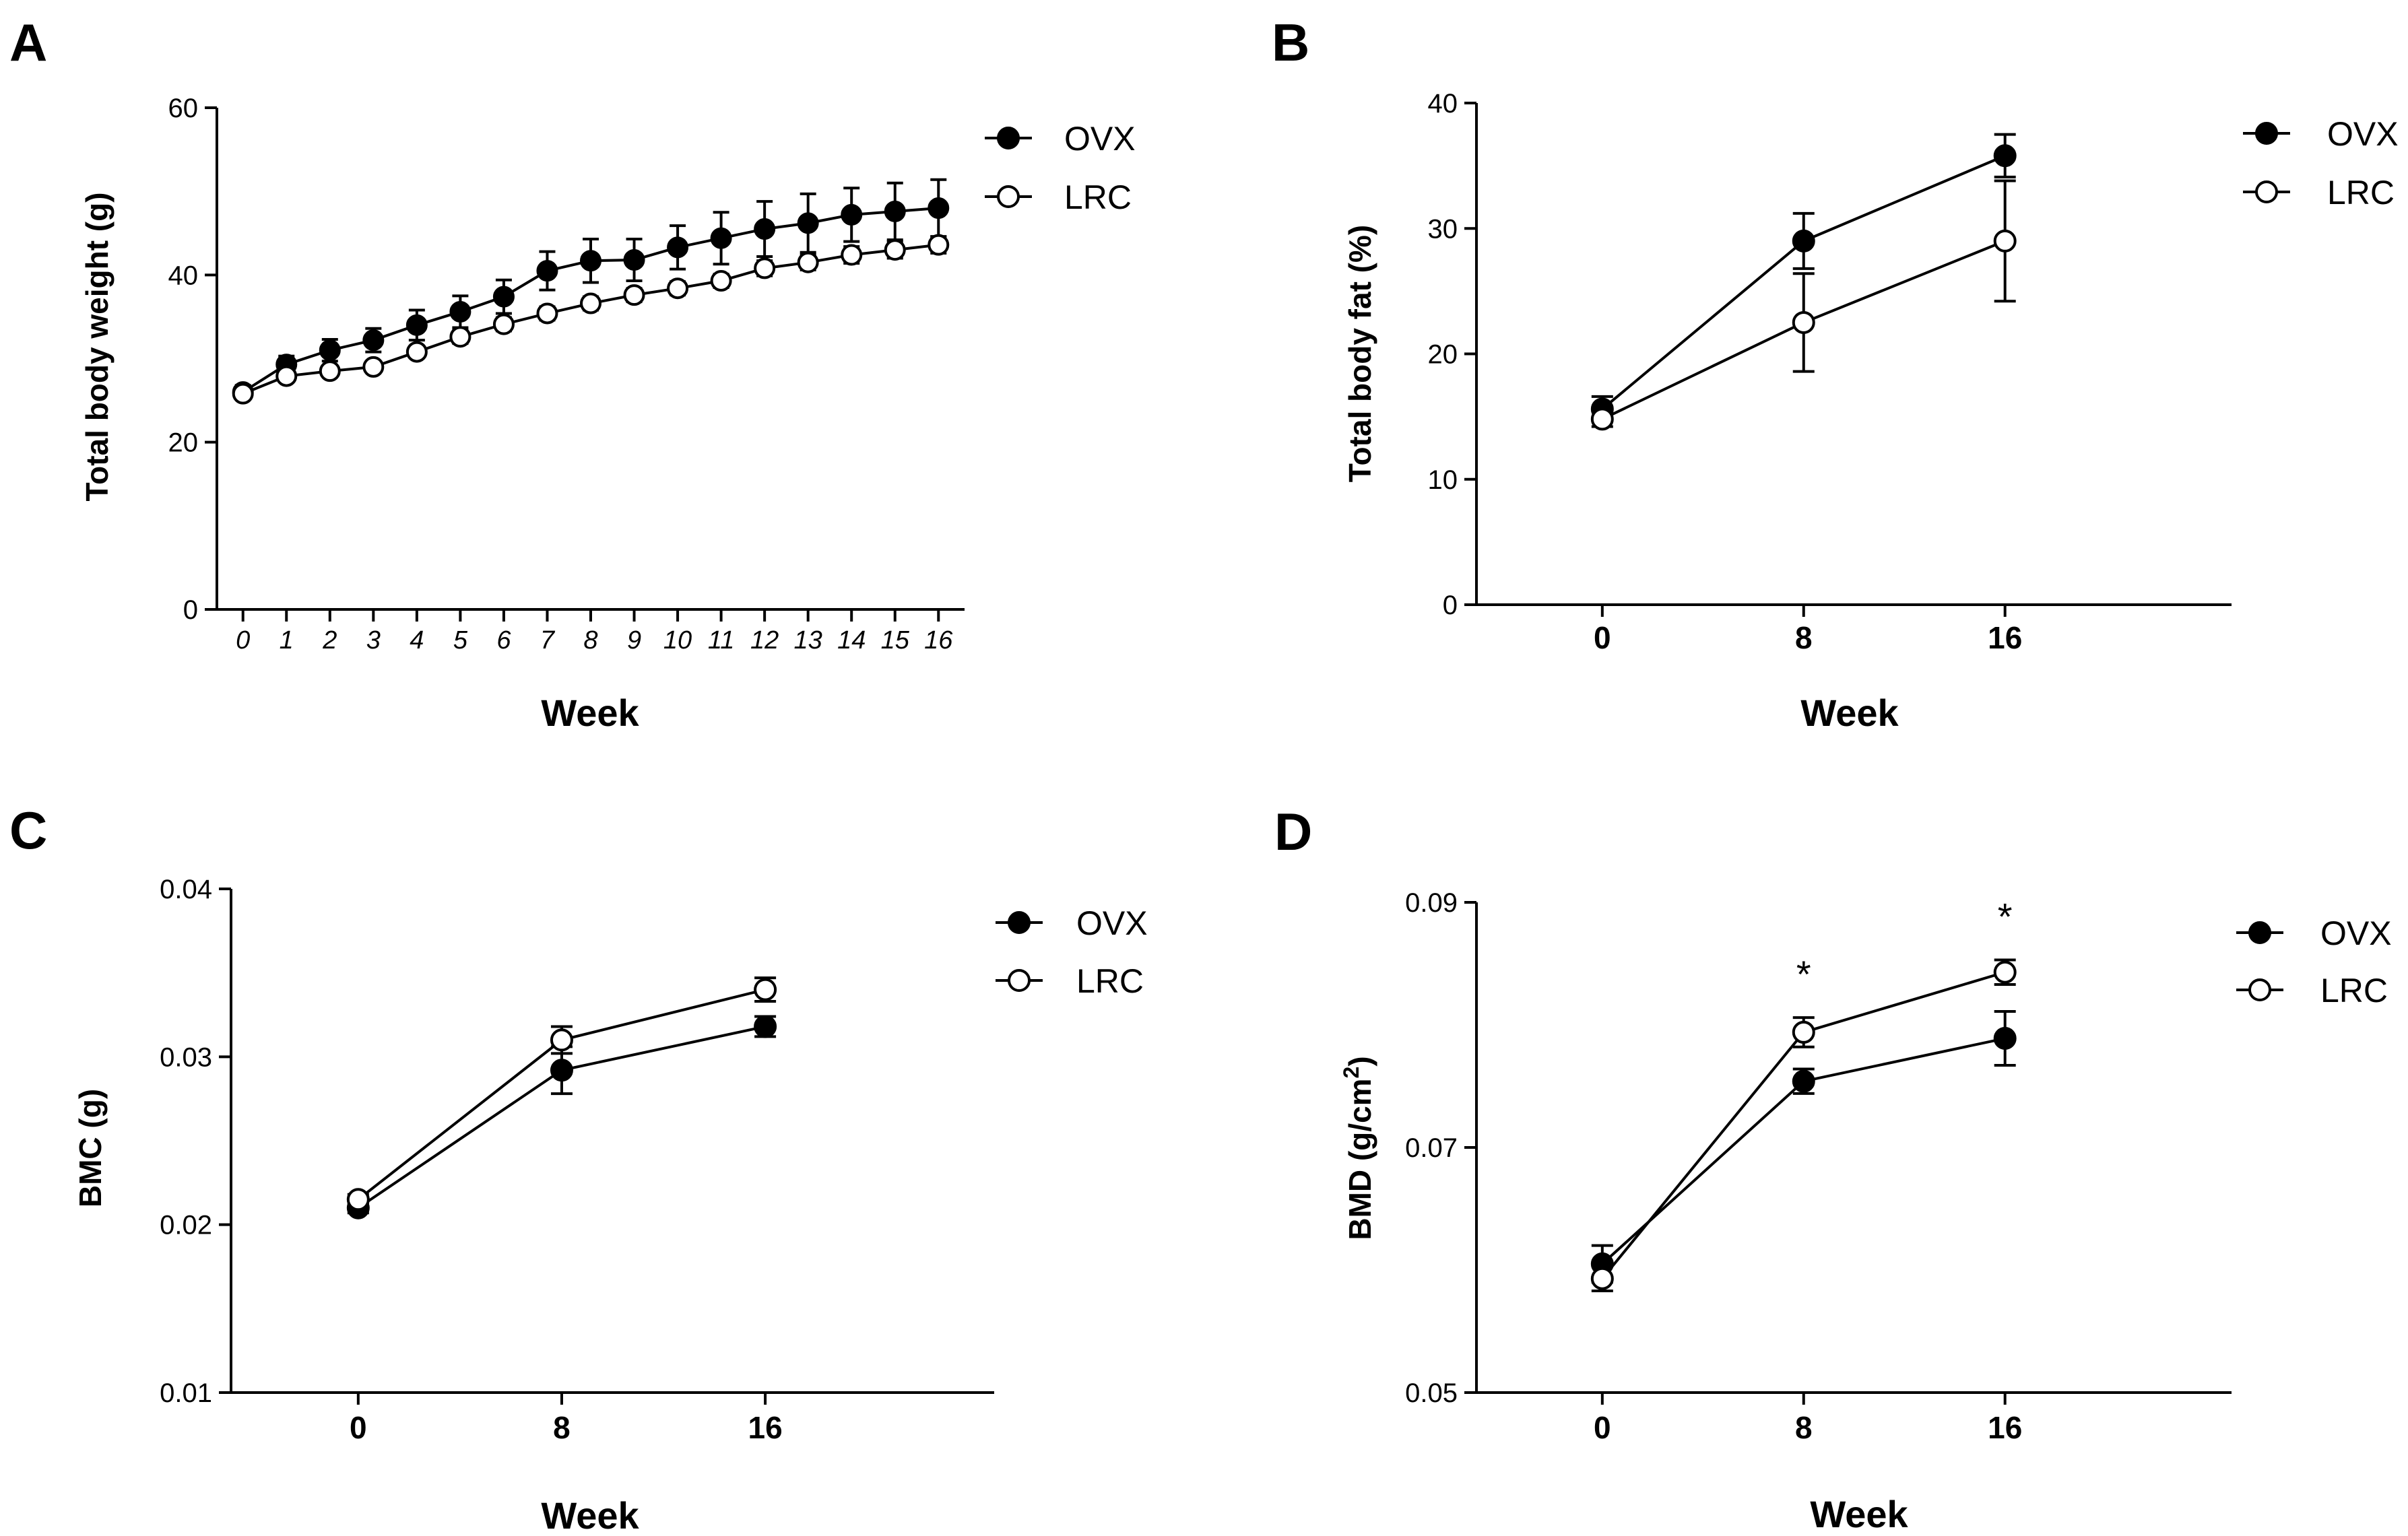 The height and width of the screenshot is (1536, 2408). Describe the element at coordinates (1803, 241) in the screenshot. I see `data-point-ovx-b` at that location.